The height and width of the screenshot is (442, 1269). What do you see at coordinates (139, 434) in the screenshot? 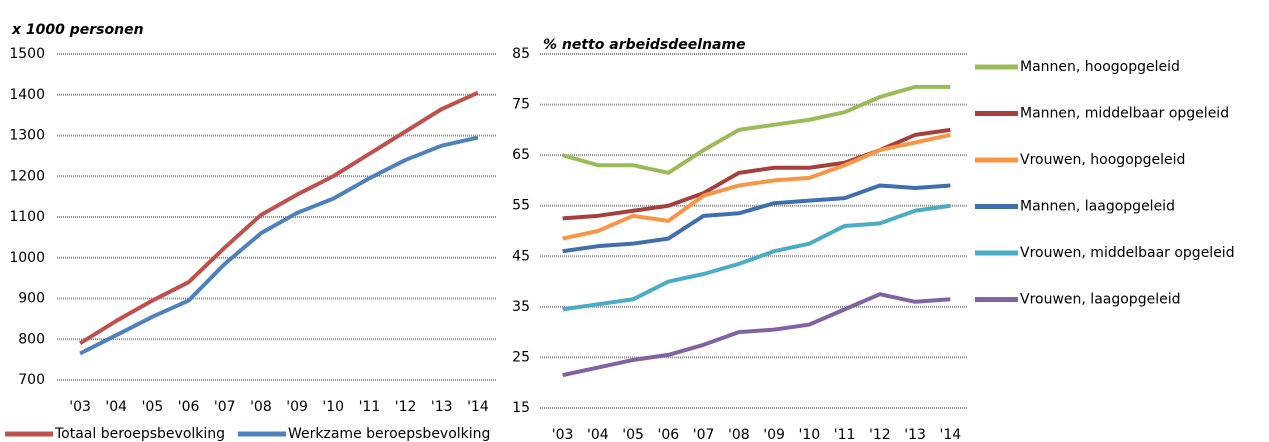
I see `legend-label: Totaal beroepsbevolking` at bounding box center [139, 434].